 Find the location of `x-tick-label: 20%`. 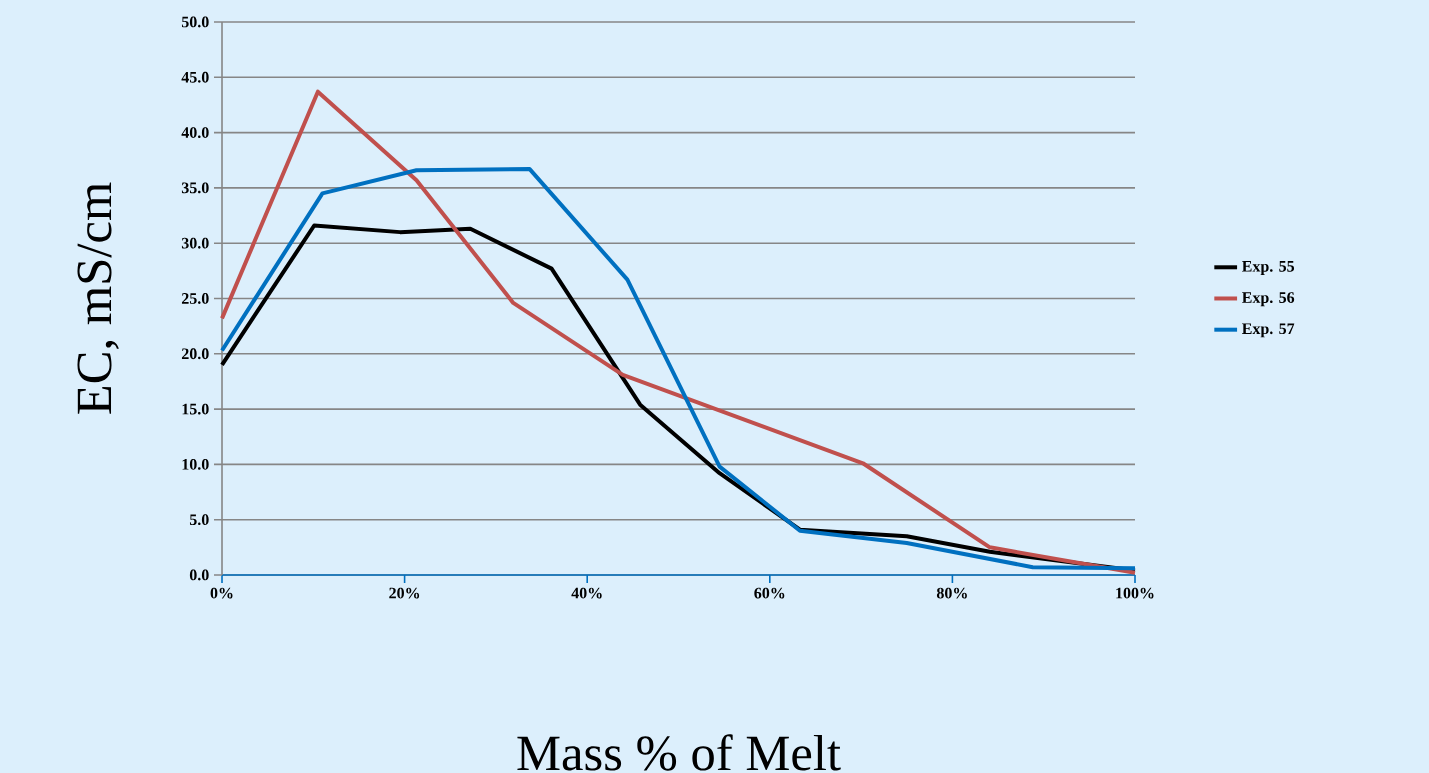

x-tick-label: 20% is located at coordinates (404, 593).